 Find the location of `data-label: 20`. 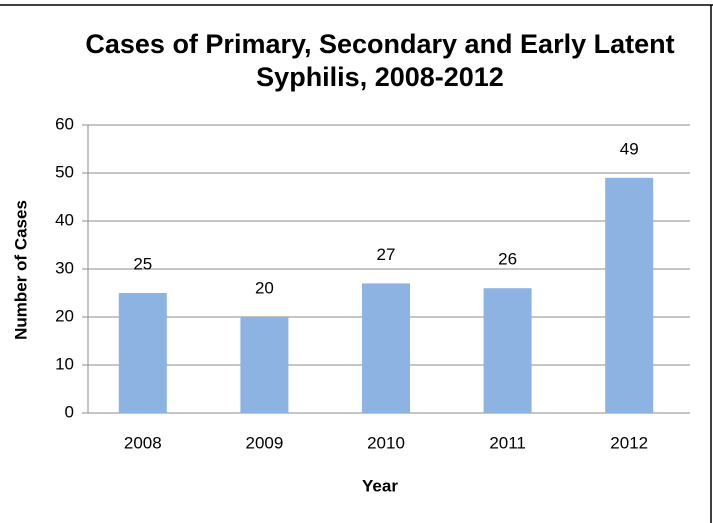

data-label: 20 is located at coordinates (264, 287).